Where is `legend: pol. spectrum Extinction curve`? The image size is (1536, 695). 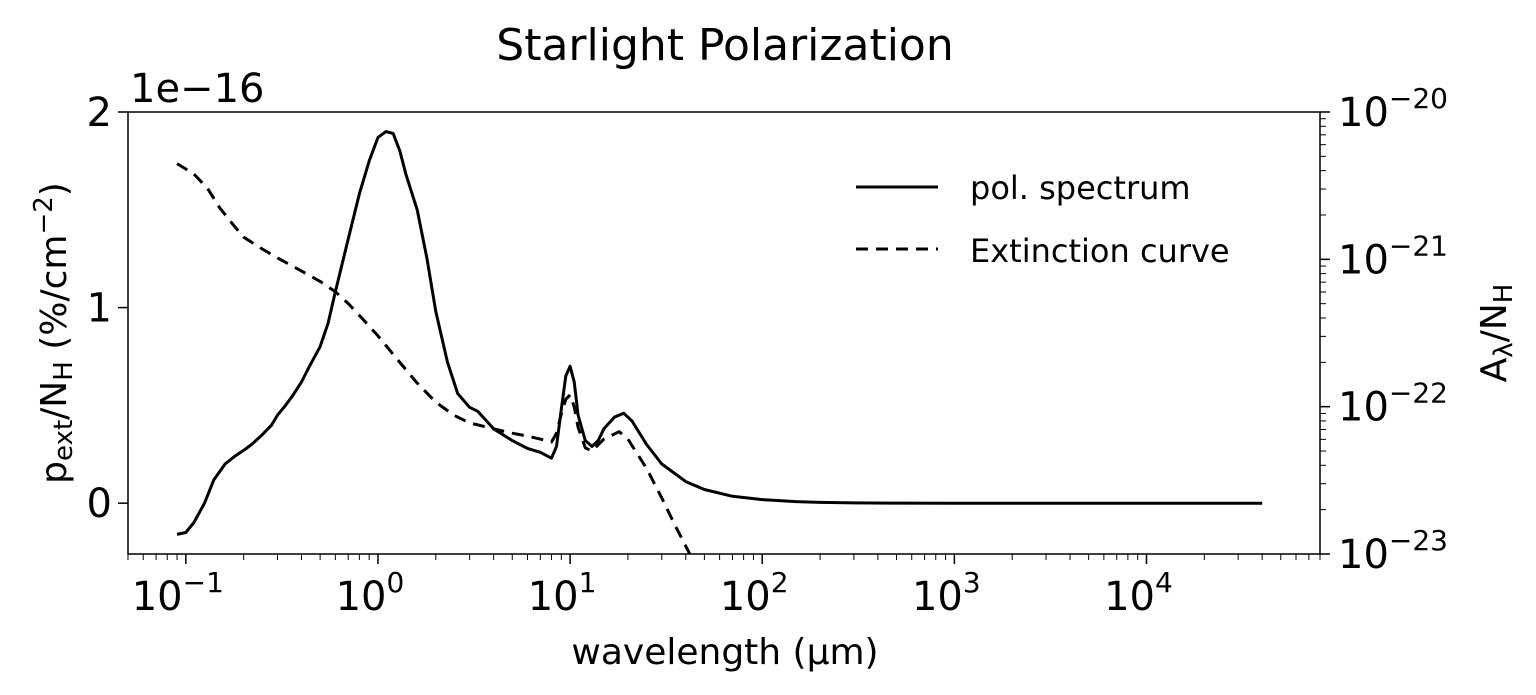
legend: pol. spectrum Extinction curve is located at coordinates (1043, 219).